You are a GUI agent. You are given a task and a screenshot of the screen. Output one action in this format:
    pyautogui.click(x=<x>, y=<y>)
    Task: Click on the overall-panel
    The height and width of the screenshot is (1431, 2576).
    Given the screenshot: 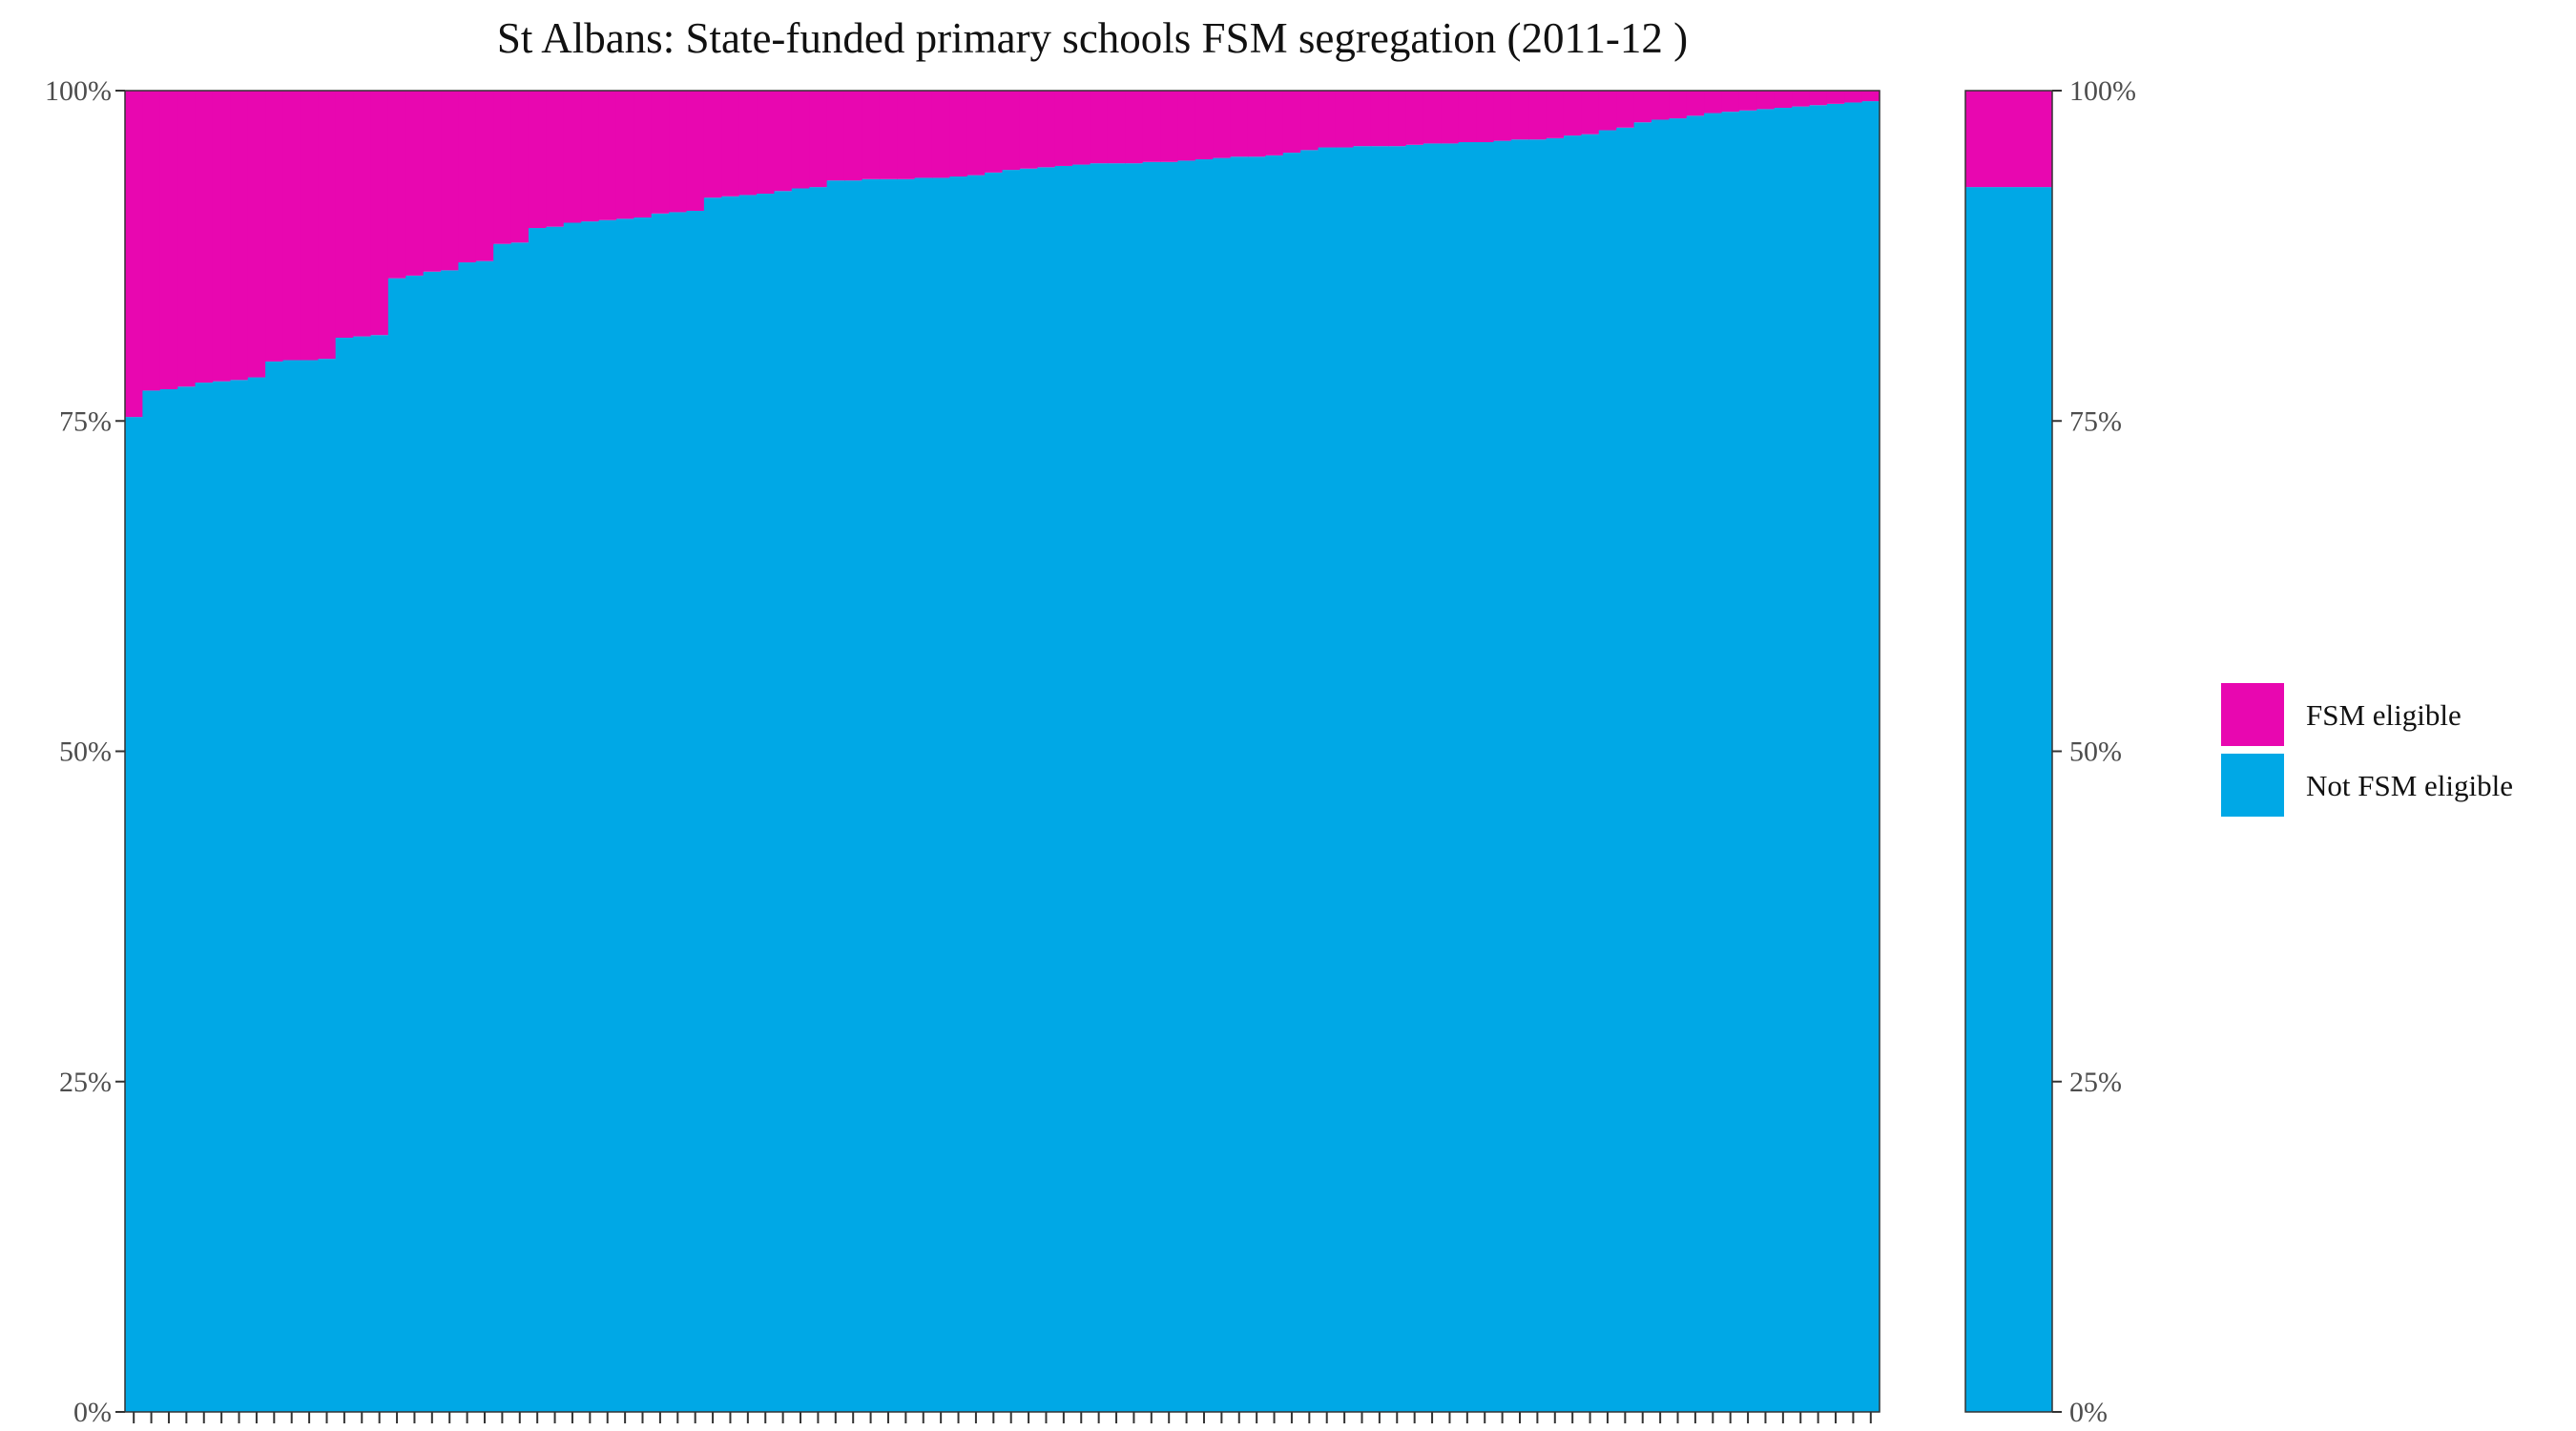 What is the action you would take?
    pyautogui.click(x=2008, y=751)
    